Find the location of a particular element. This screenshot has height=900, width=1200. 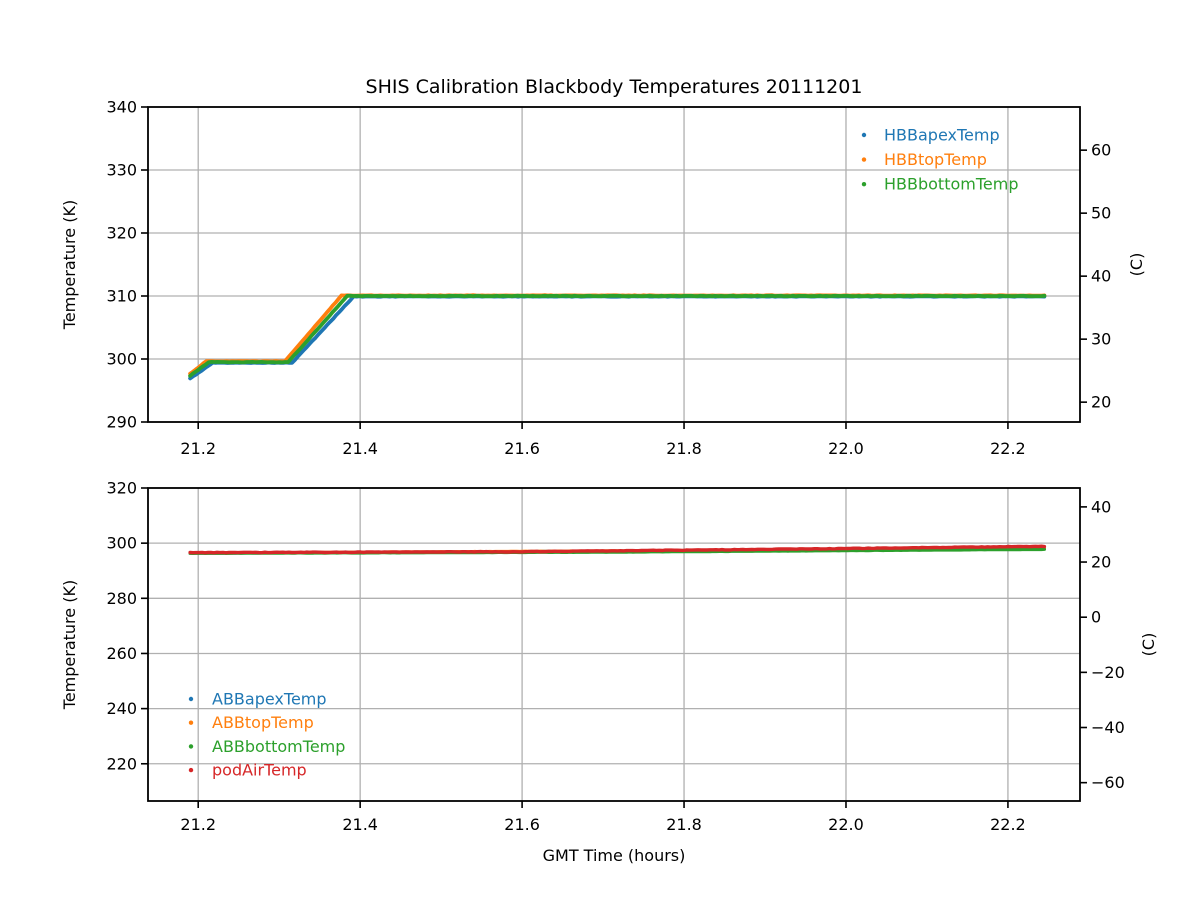

legend-item-ABBbottomTemp: ABBbottomTemp is located at coordinates (266, 746).